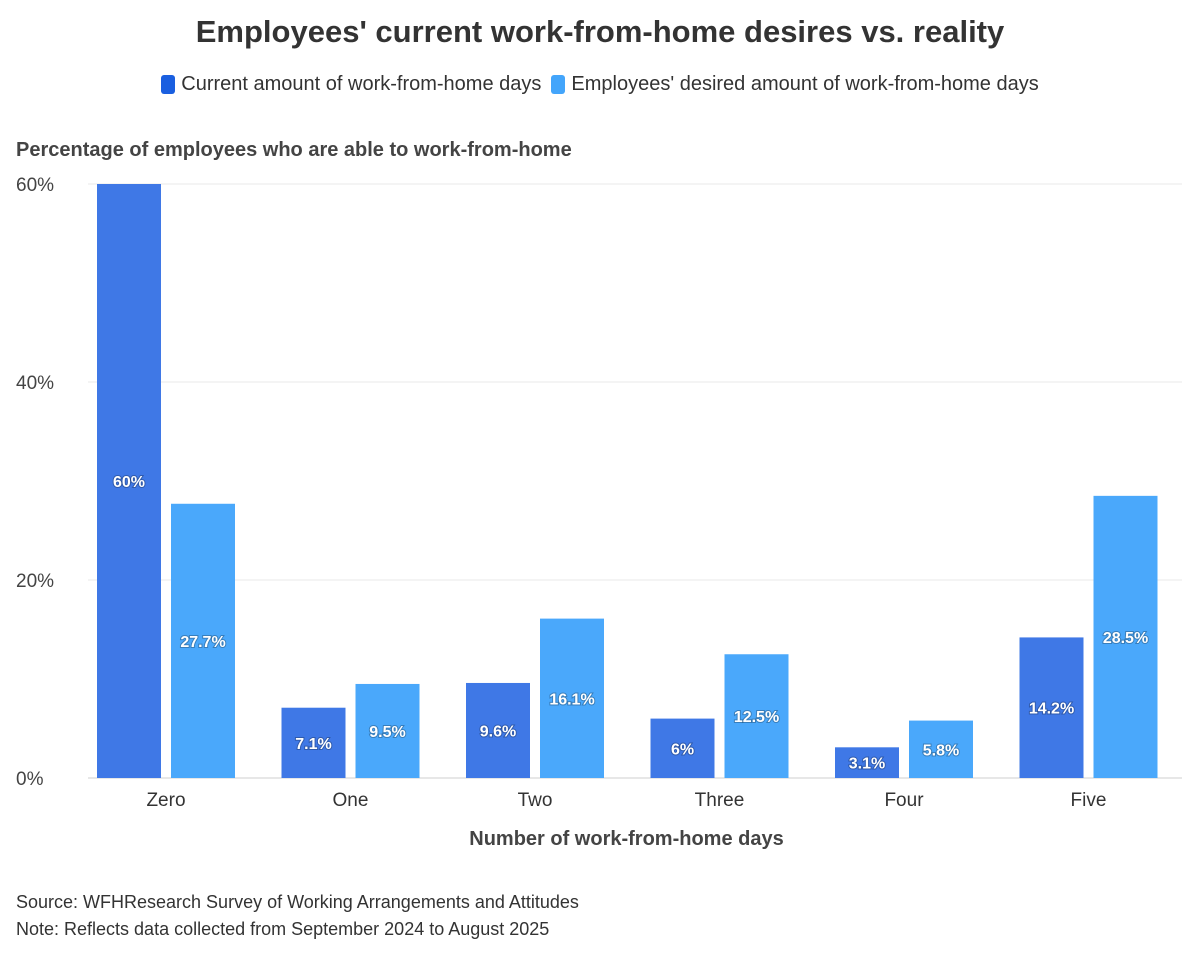 The width and height of the screenshot is (1200, 956). I want to click on y-tick-label: 20%, so click(35, 581).